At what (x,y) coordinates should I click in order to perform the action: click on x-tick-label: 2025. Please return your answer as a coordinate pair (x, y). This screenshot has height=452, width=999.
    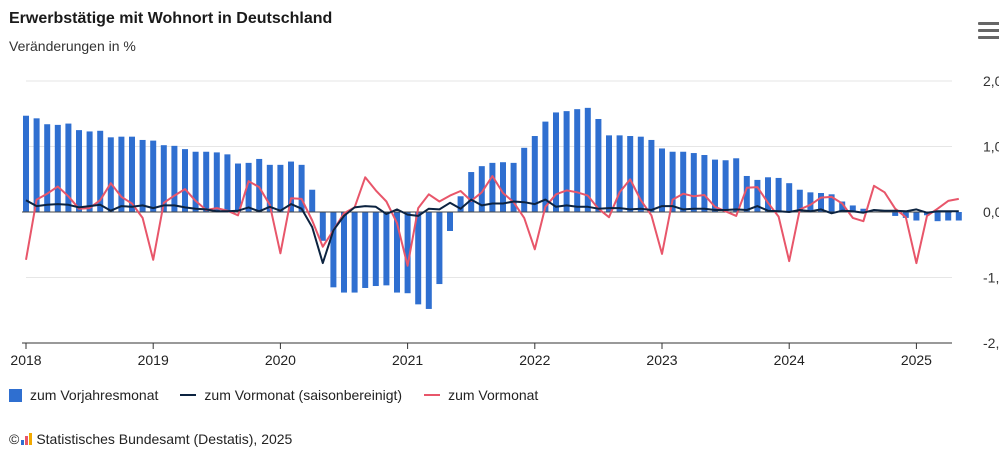
    Looking at the image, I should click on (916, 360).